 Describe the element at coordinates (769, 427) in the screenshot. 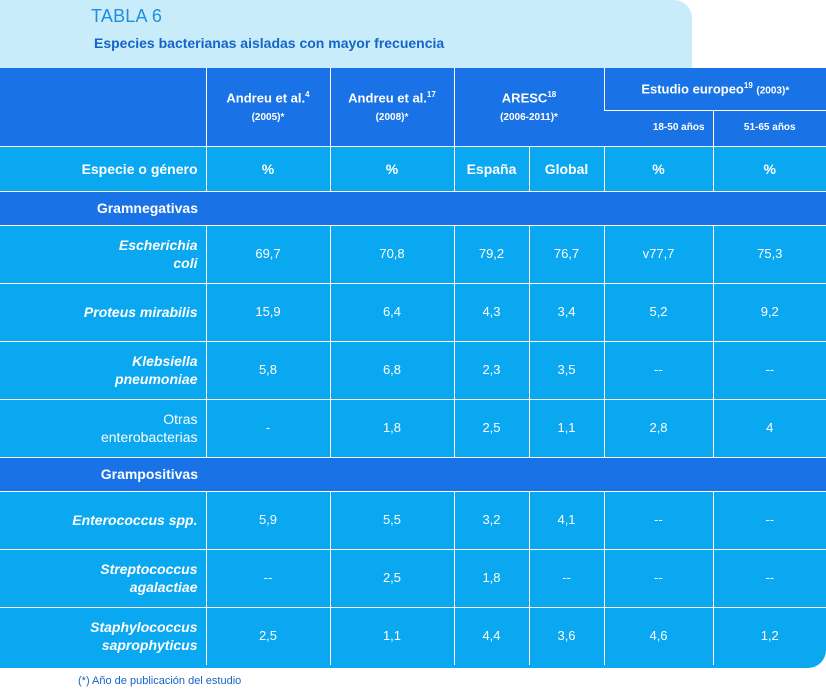

I see `table-cell: 4` at that location.